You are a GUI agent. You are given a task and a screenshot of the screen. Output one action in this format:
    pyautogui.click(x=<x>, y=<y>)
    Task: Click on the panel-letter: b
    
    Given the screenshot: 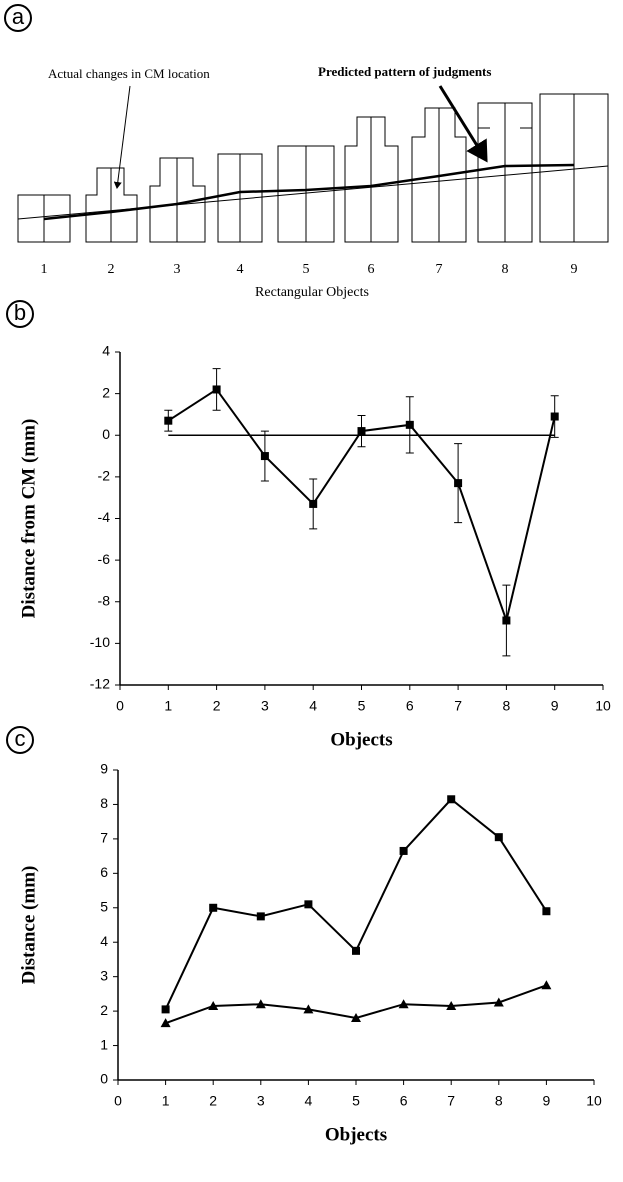 What is the action you would take?
    pyautogui.click(x=20, y=312)
    